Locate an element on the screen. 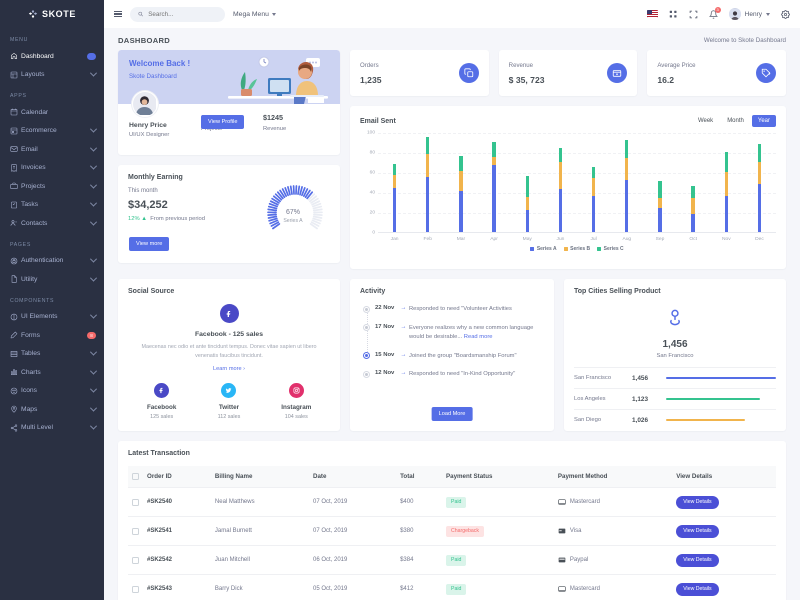 The width and height of the screenshot is (800, 600). search-box is located at coordinates (177, 14).